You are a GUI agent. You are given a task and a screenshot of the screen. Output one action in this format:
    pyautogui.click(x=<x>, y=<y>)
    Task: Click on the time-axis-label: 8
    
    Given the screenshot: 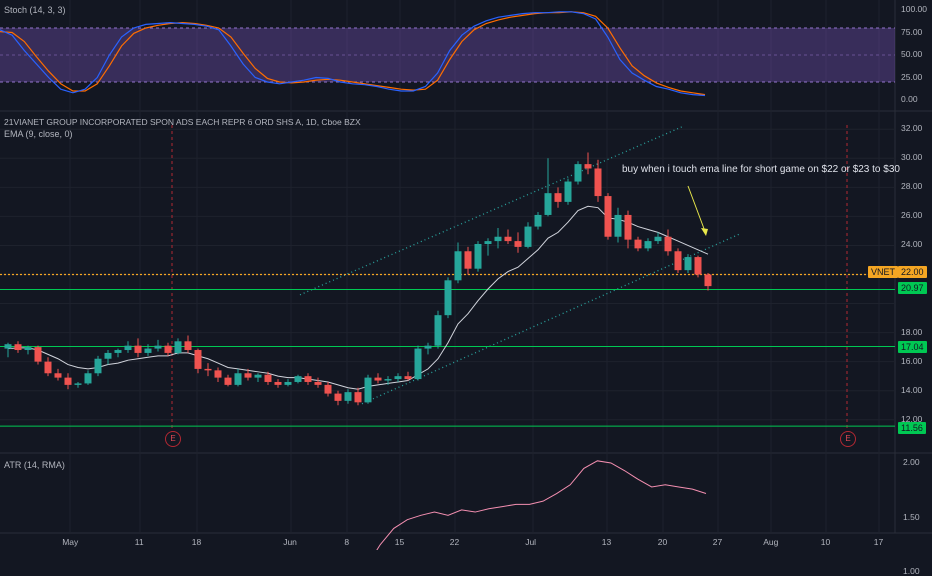 What is the action you would take?
    pyautogui.click(x=347, y=542)
    